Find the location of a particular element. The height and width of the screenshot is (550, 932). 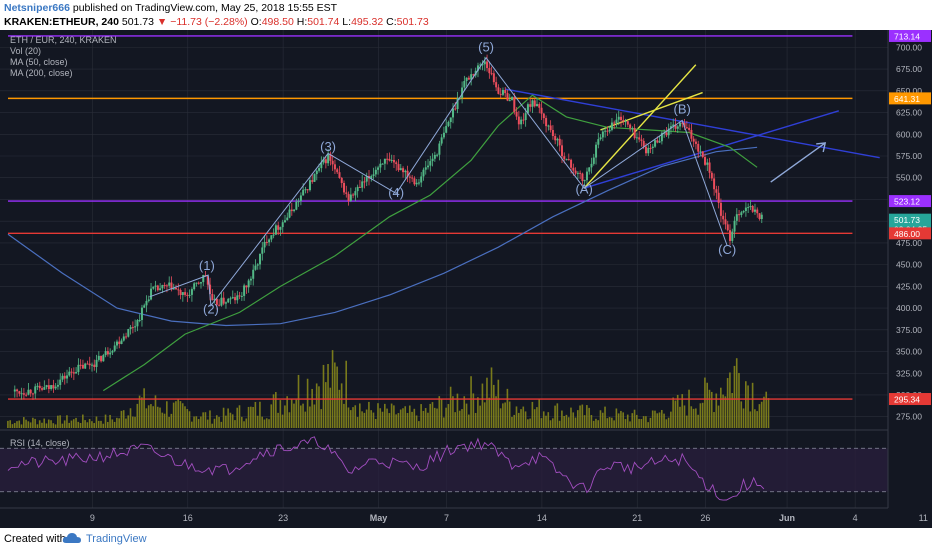

tradingview-brand: TradingView is located at coordinates (116, 539).